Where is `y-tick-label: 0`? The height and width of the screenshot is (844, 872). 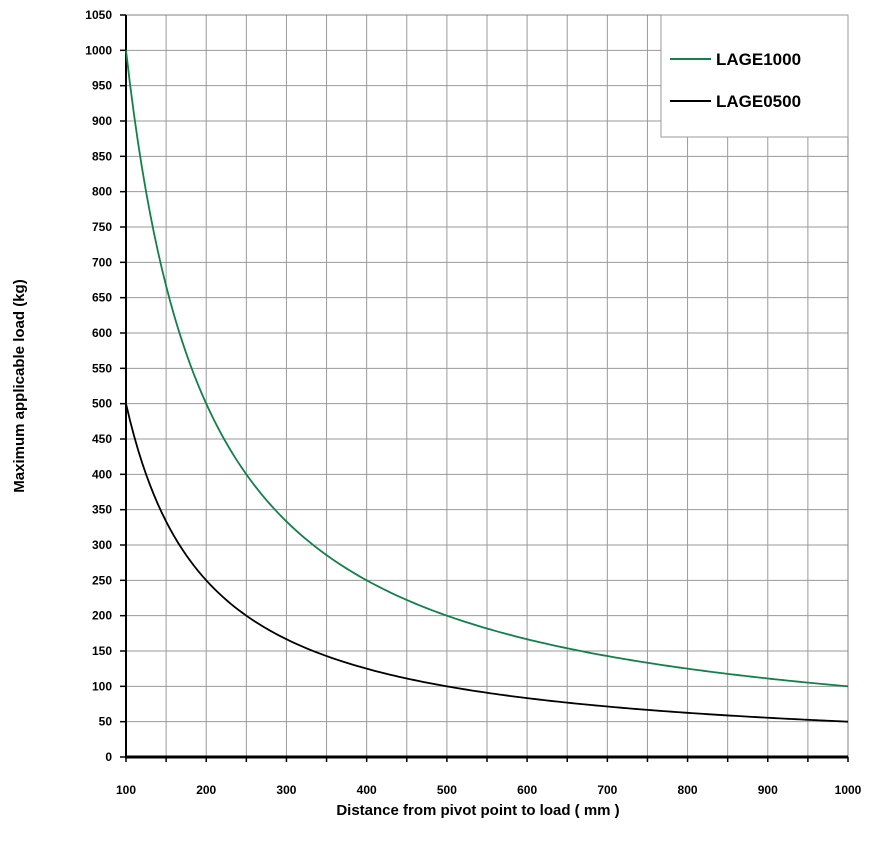
y-tick-label: 0 is located at coordinates (108, 757).